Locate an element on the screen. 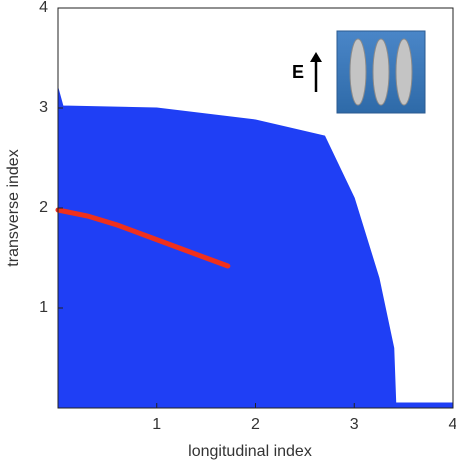 The width and height of the screenshot is (456, 470). field-arrowhead is located at coordinates (316, 57).